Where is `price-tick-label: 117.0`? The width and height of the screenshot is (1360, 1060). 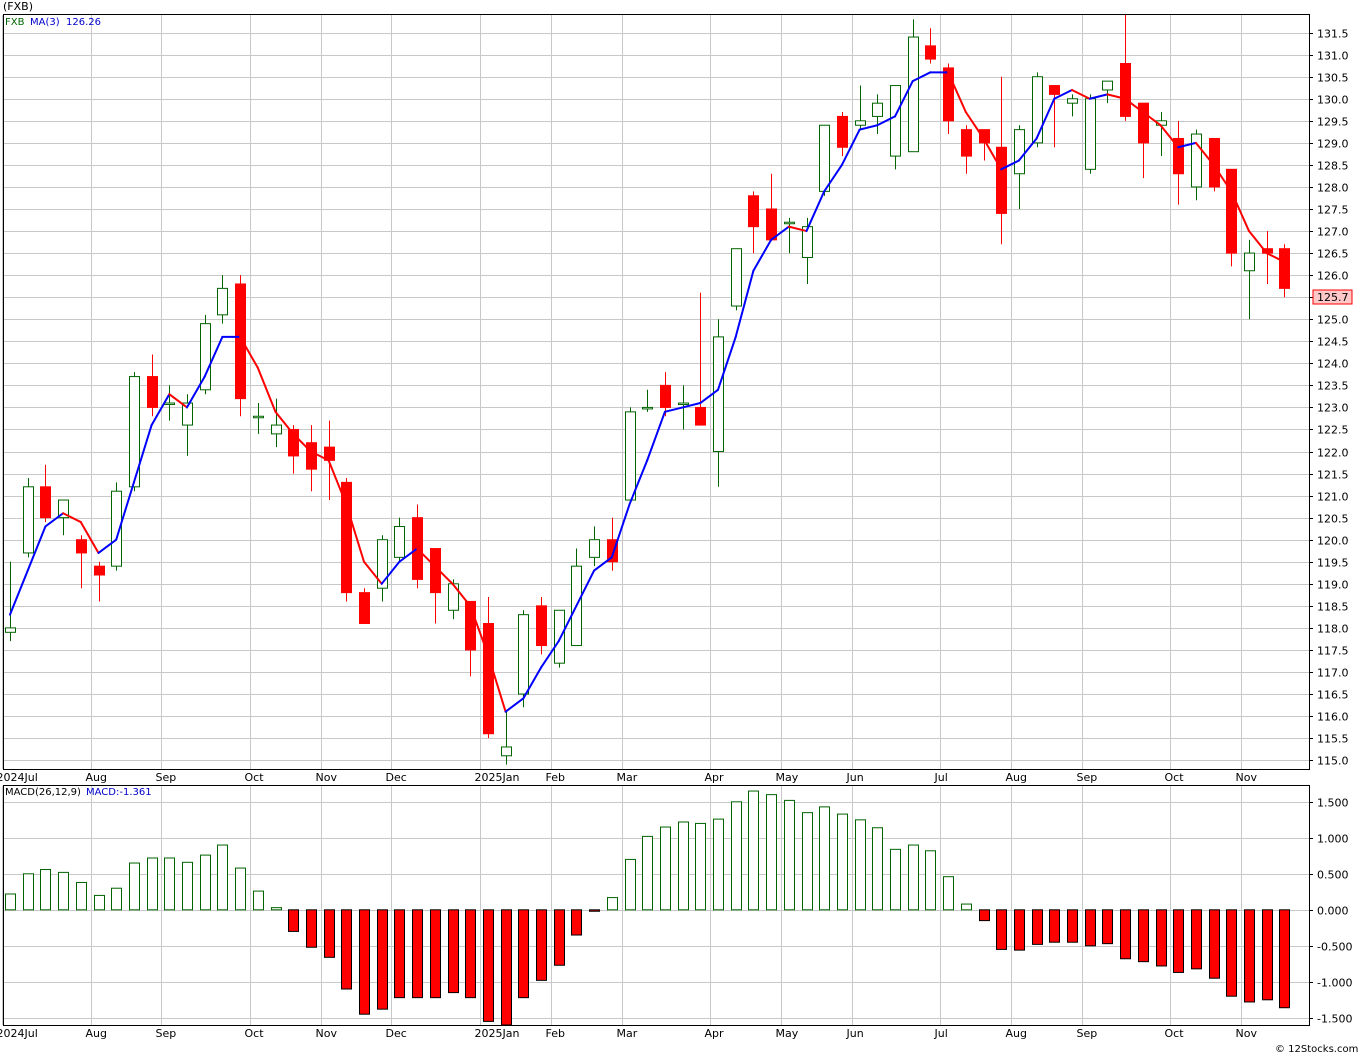
price-tick-label: 117.0 is located at coordinates (1333, 673).